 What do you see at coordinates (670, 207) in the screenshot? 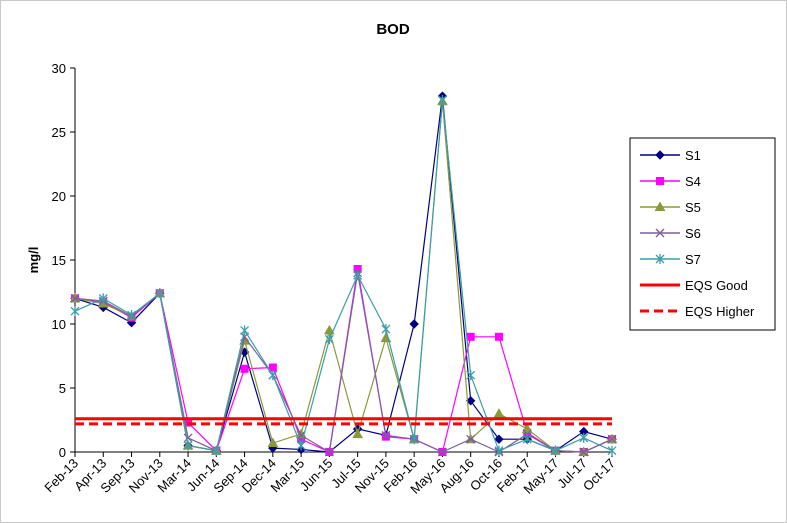
I see `legend-item-s5: S5` at bounding box center [670, 207].